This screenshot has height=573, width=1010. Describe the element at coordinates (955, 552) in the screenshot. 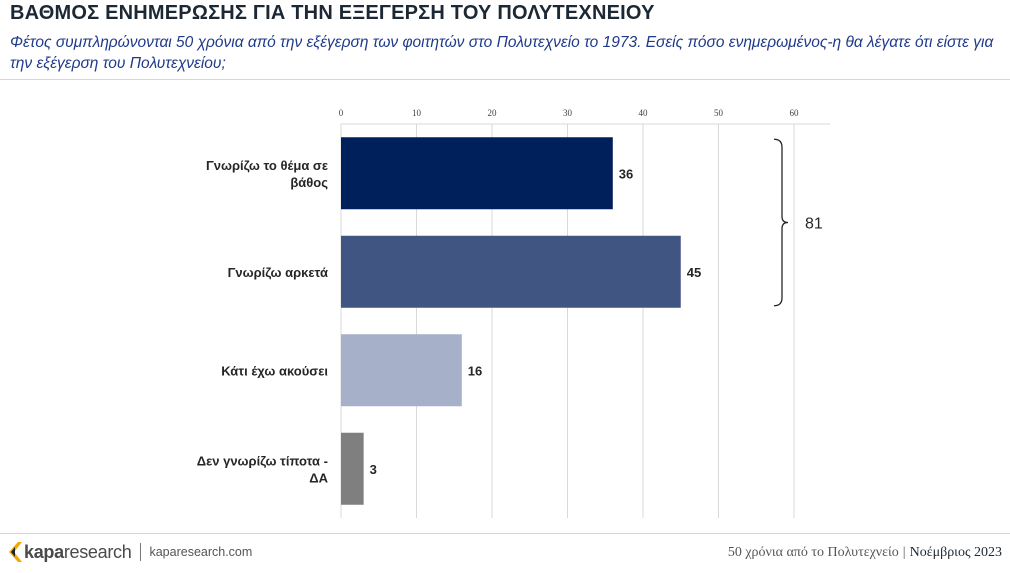

I see `footer-date: Νοέμβριος 2023` at that location.